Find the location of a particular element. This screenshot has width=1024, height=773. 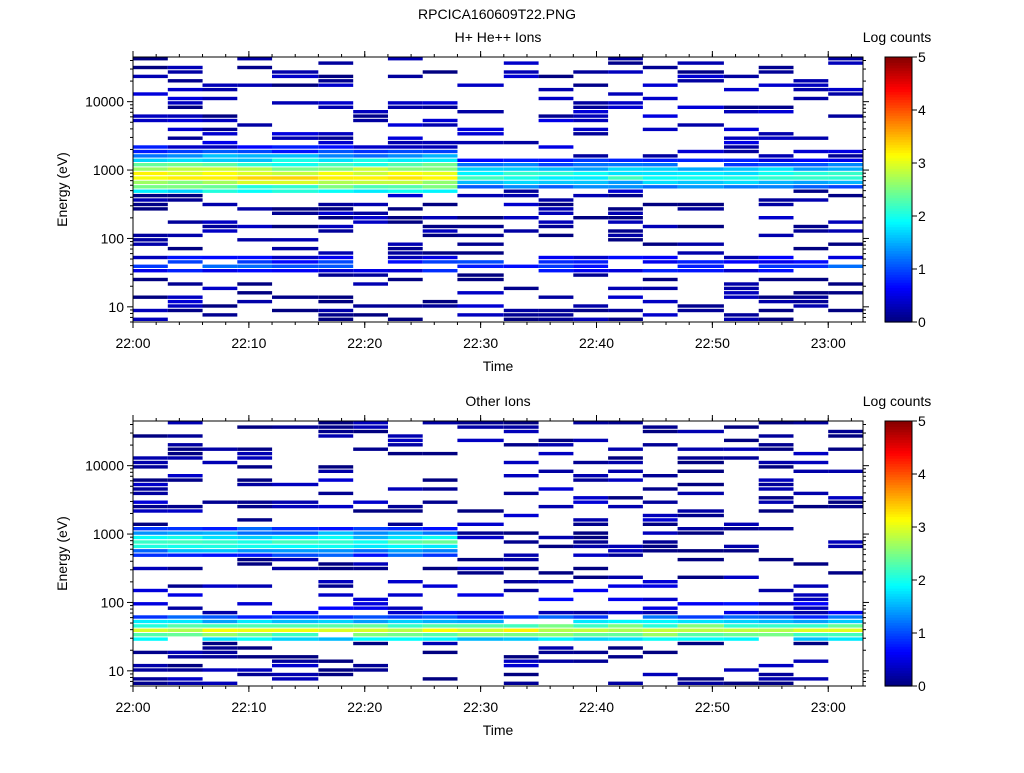

y-tick-label: 10000 is located at coordinates (104, 102).